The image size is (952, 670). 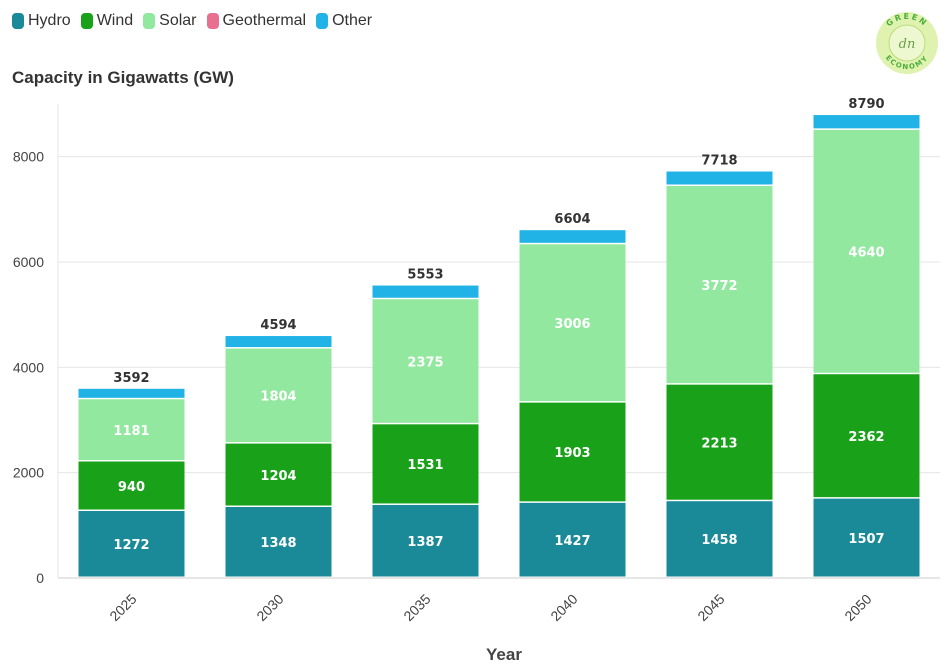 What do you see at coordinates (425, 275) in the screenshot?
I see `total-label: 5553` at bounding box center [425, 275].